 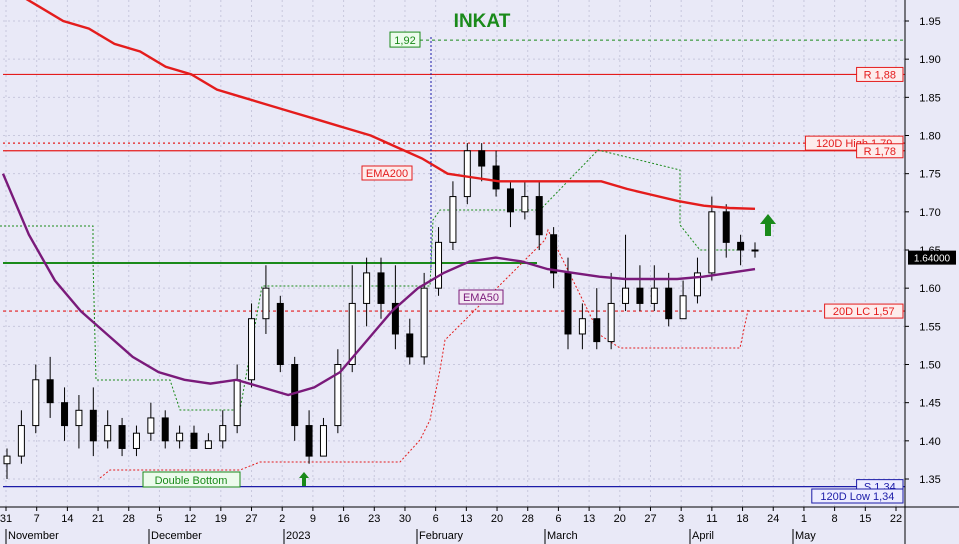 I want to click on x-tick-label: 6, so click(x=436, y=519).